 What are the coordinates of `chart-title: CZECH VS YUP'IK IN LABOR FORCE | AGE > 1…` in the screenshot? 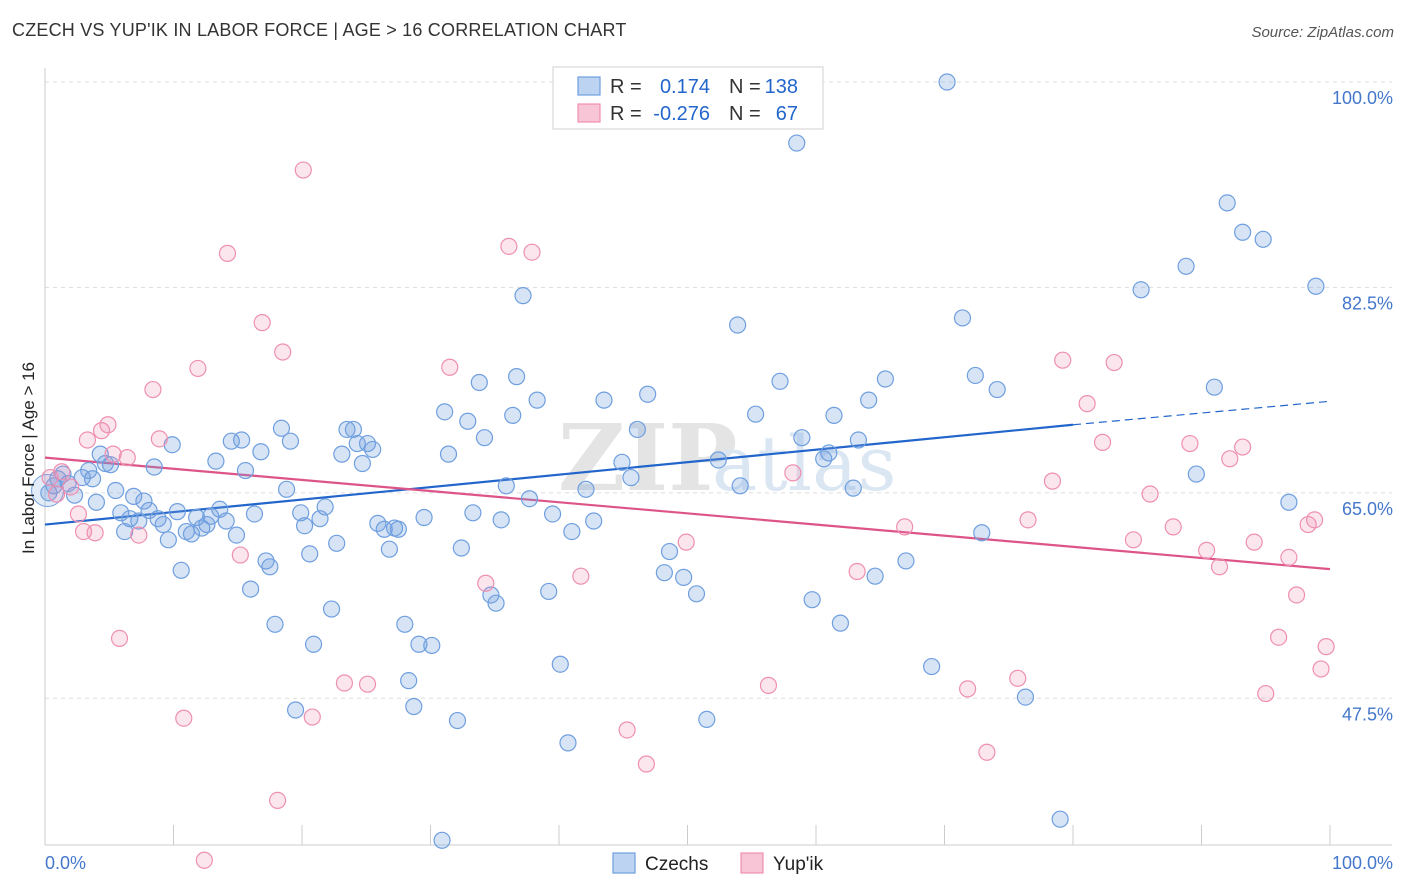 It's located at (319, 30).